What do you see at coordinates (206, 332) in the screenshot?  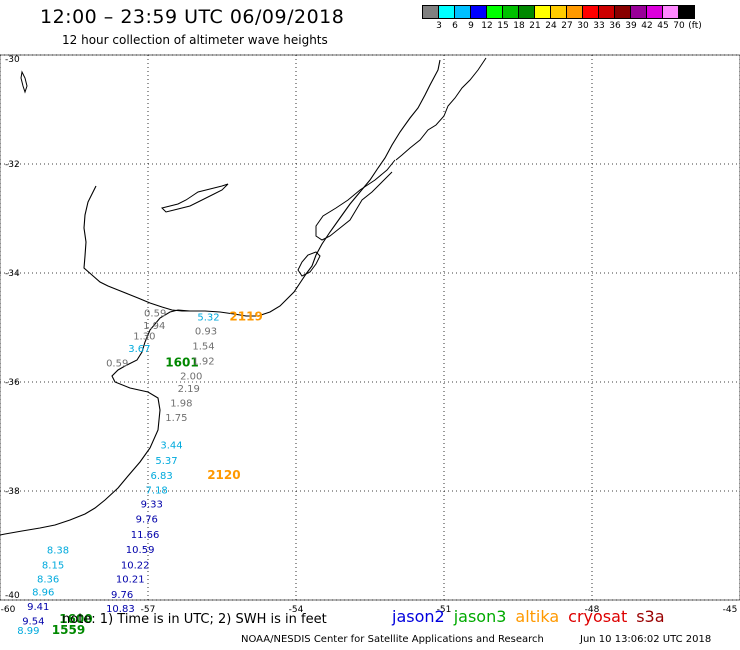 I see `wave-height-label: 0.93` at bounding box center [206, 332].